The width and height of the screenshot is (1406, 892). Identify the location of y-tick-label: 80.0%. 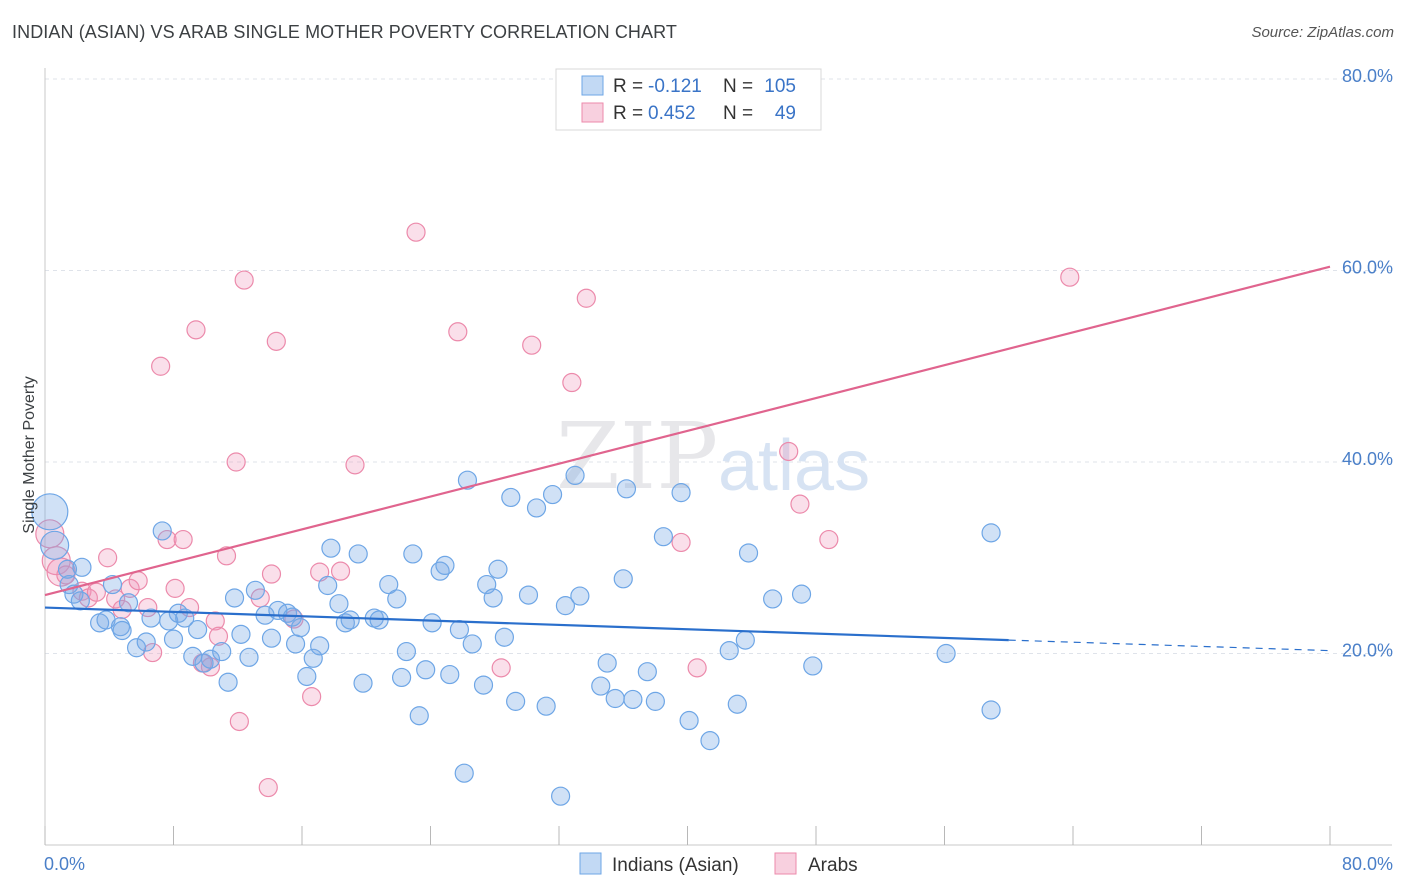
(1367, 76).